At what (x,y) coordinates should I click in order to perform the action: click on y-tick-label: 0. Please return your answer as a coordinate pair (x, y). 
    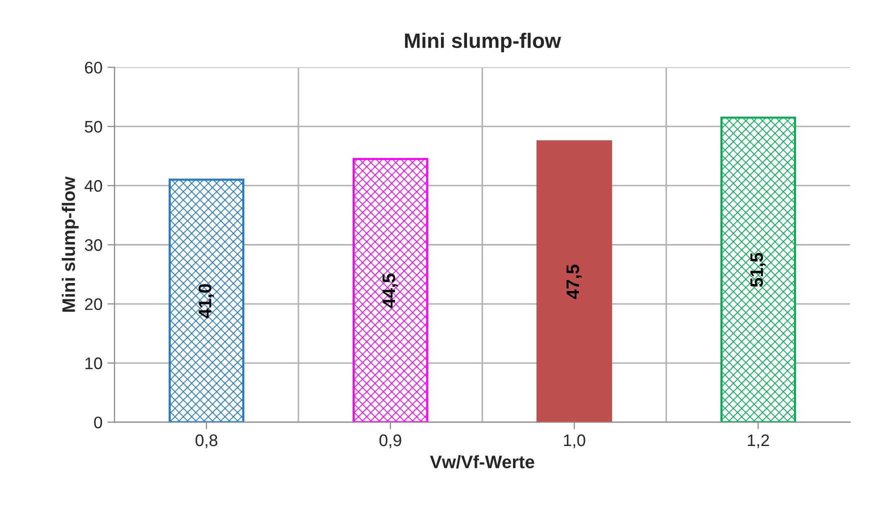
    Looking at the image, I should click on (98, 422).